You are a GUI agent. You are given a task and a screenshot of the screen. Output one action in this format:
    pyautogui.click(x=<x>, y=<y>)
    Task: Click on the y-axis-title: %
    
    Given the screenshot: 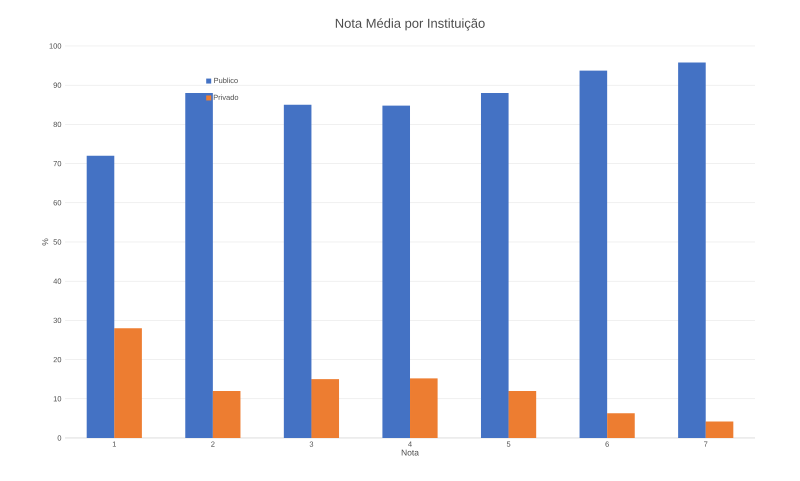 What is the action you would take?
    pyautogui.click(x=45, y=242)
    